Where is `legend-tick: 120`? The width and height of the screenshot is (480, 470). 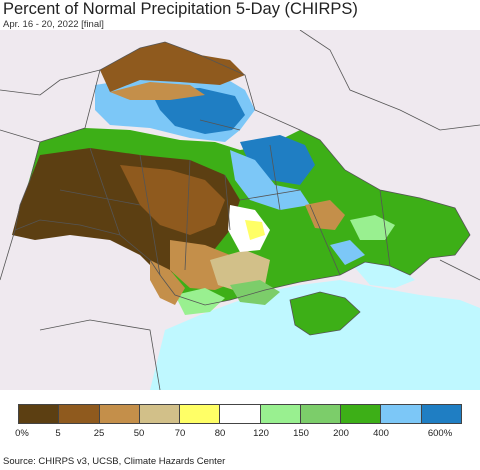 legend-tick: 120 is located at coordinates (261, 433).